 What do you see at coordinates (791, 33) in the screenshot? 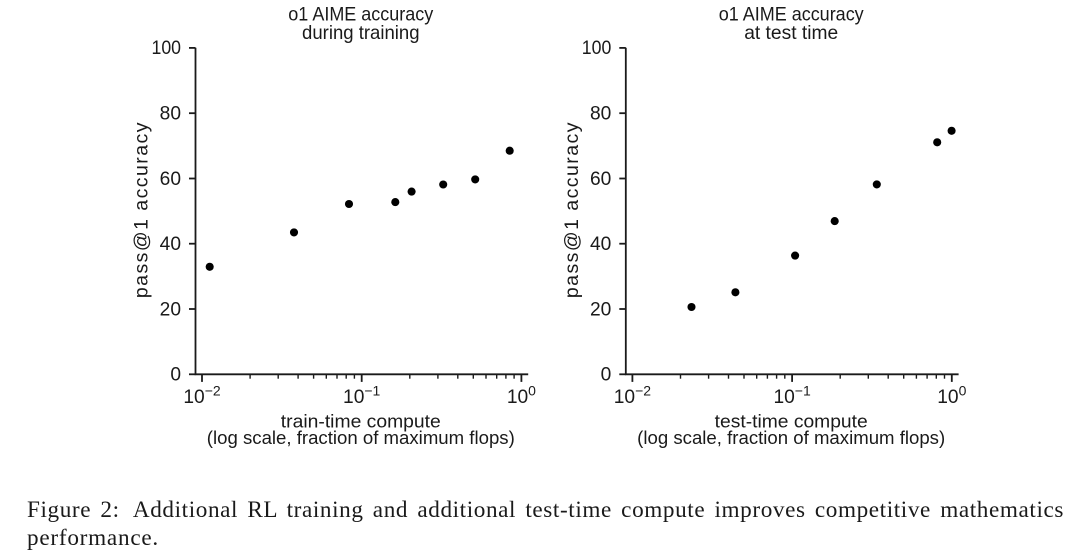
I see `svg-text: at test time` at bounding box center [791, 33].